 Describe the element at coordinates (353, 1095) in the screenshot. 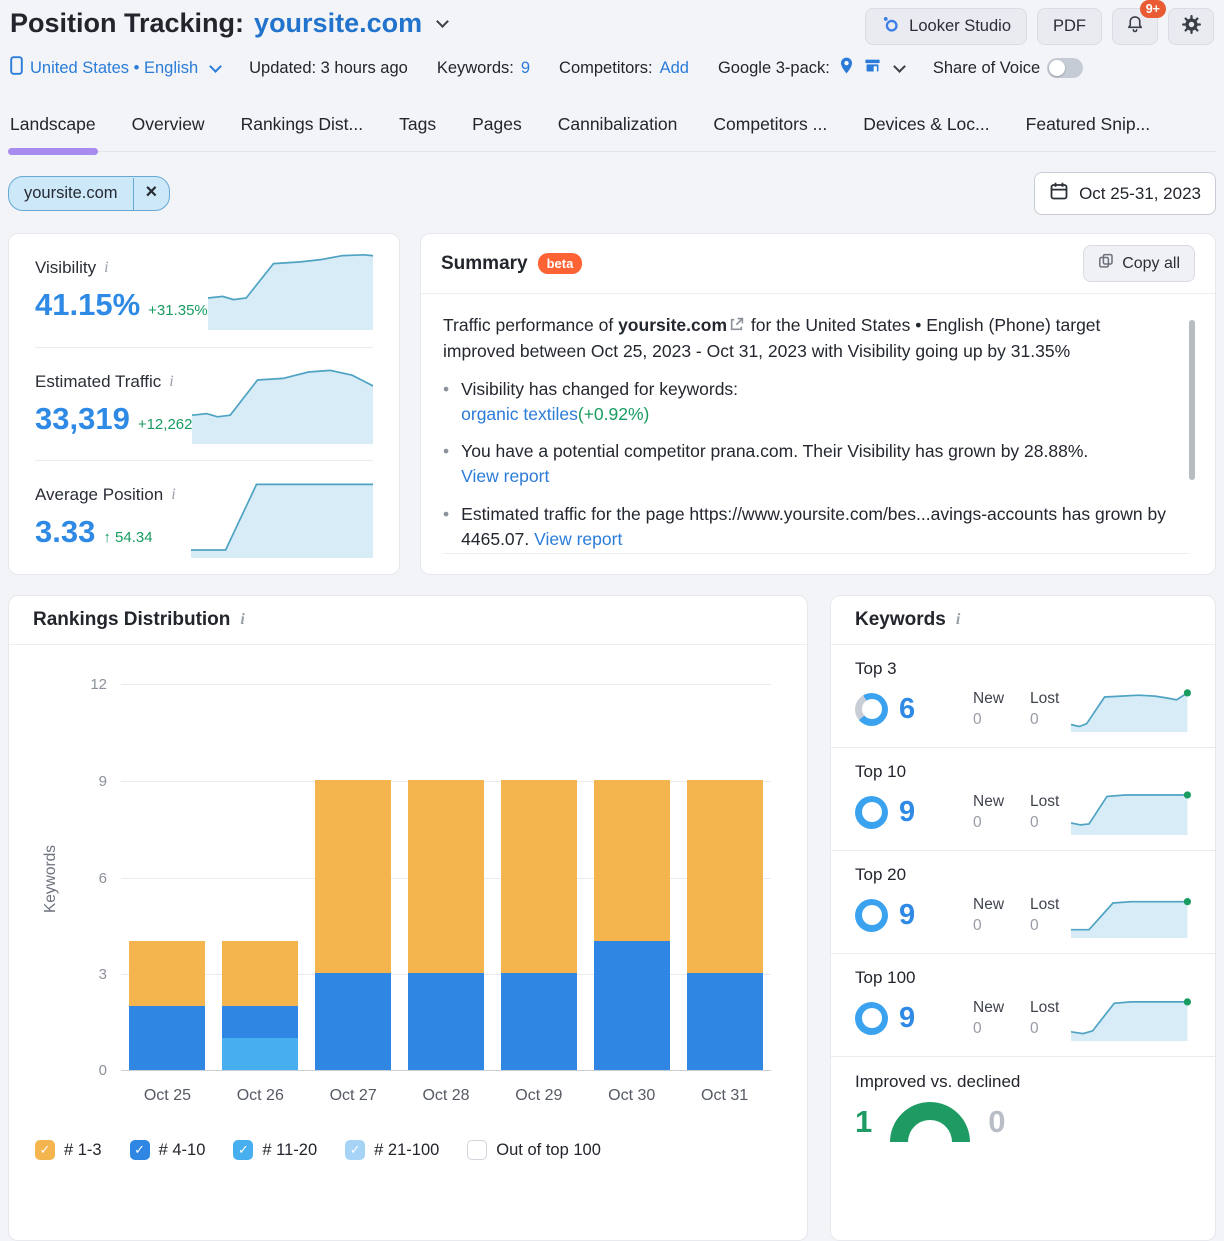

I see `x-tick-label: Oct 27` at that location.